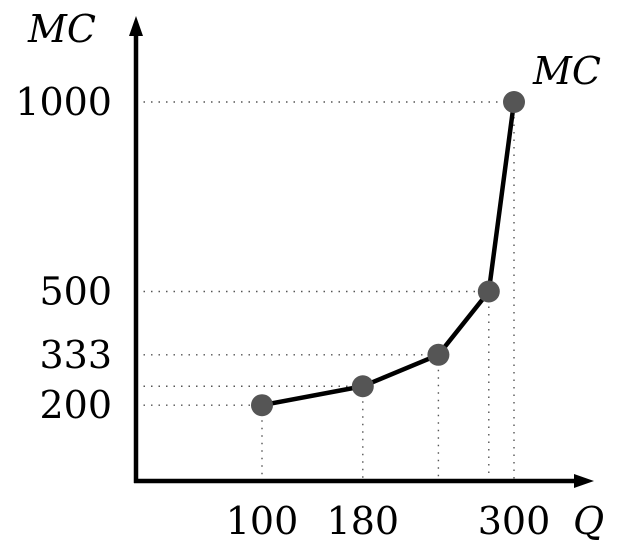 This screenshot has height=541, width=628. Describe the element at coordinates (61, 29) in the screenshot. I see `y-axis-label: MC` at that location.